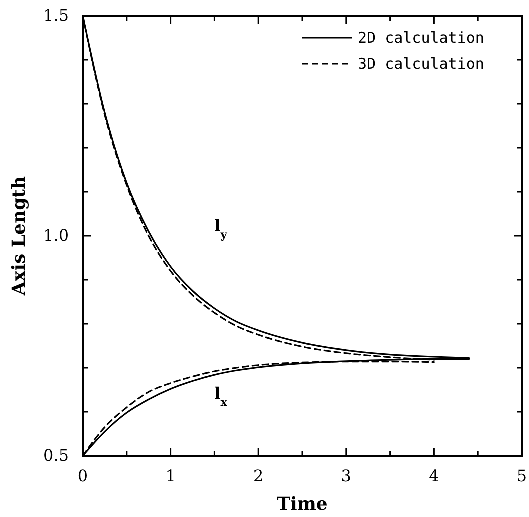  What do you see at coordinates (522, 476) in the screenshot?
I see `x-tick-label: 5` at bounding box center [522, 476].